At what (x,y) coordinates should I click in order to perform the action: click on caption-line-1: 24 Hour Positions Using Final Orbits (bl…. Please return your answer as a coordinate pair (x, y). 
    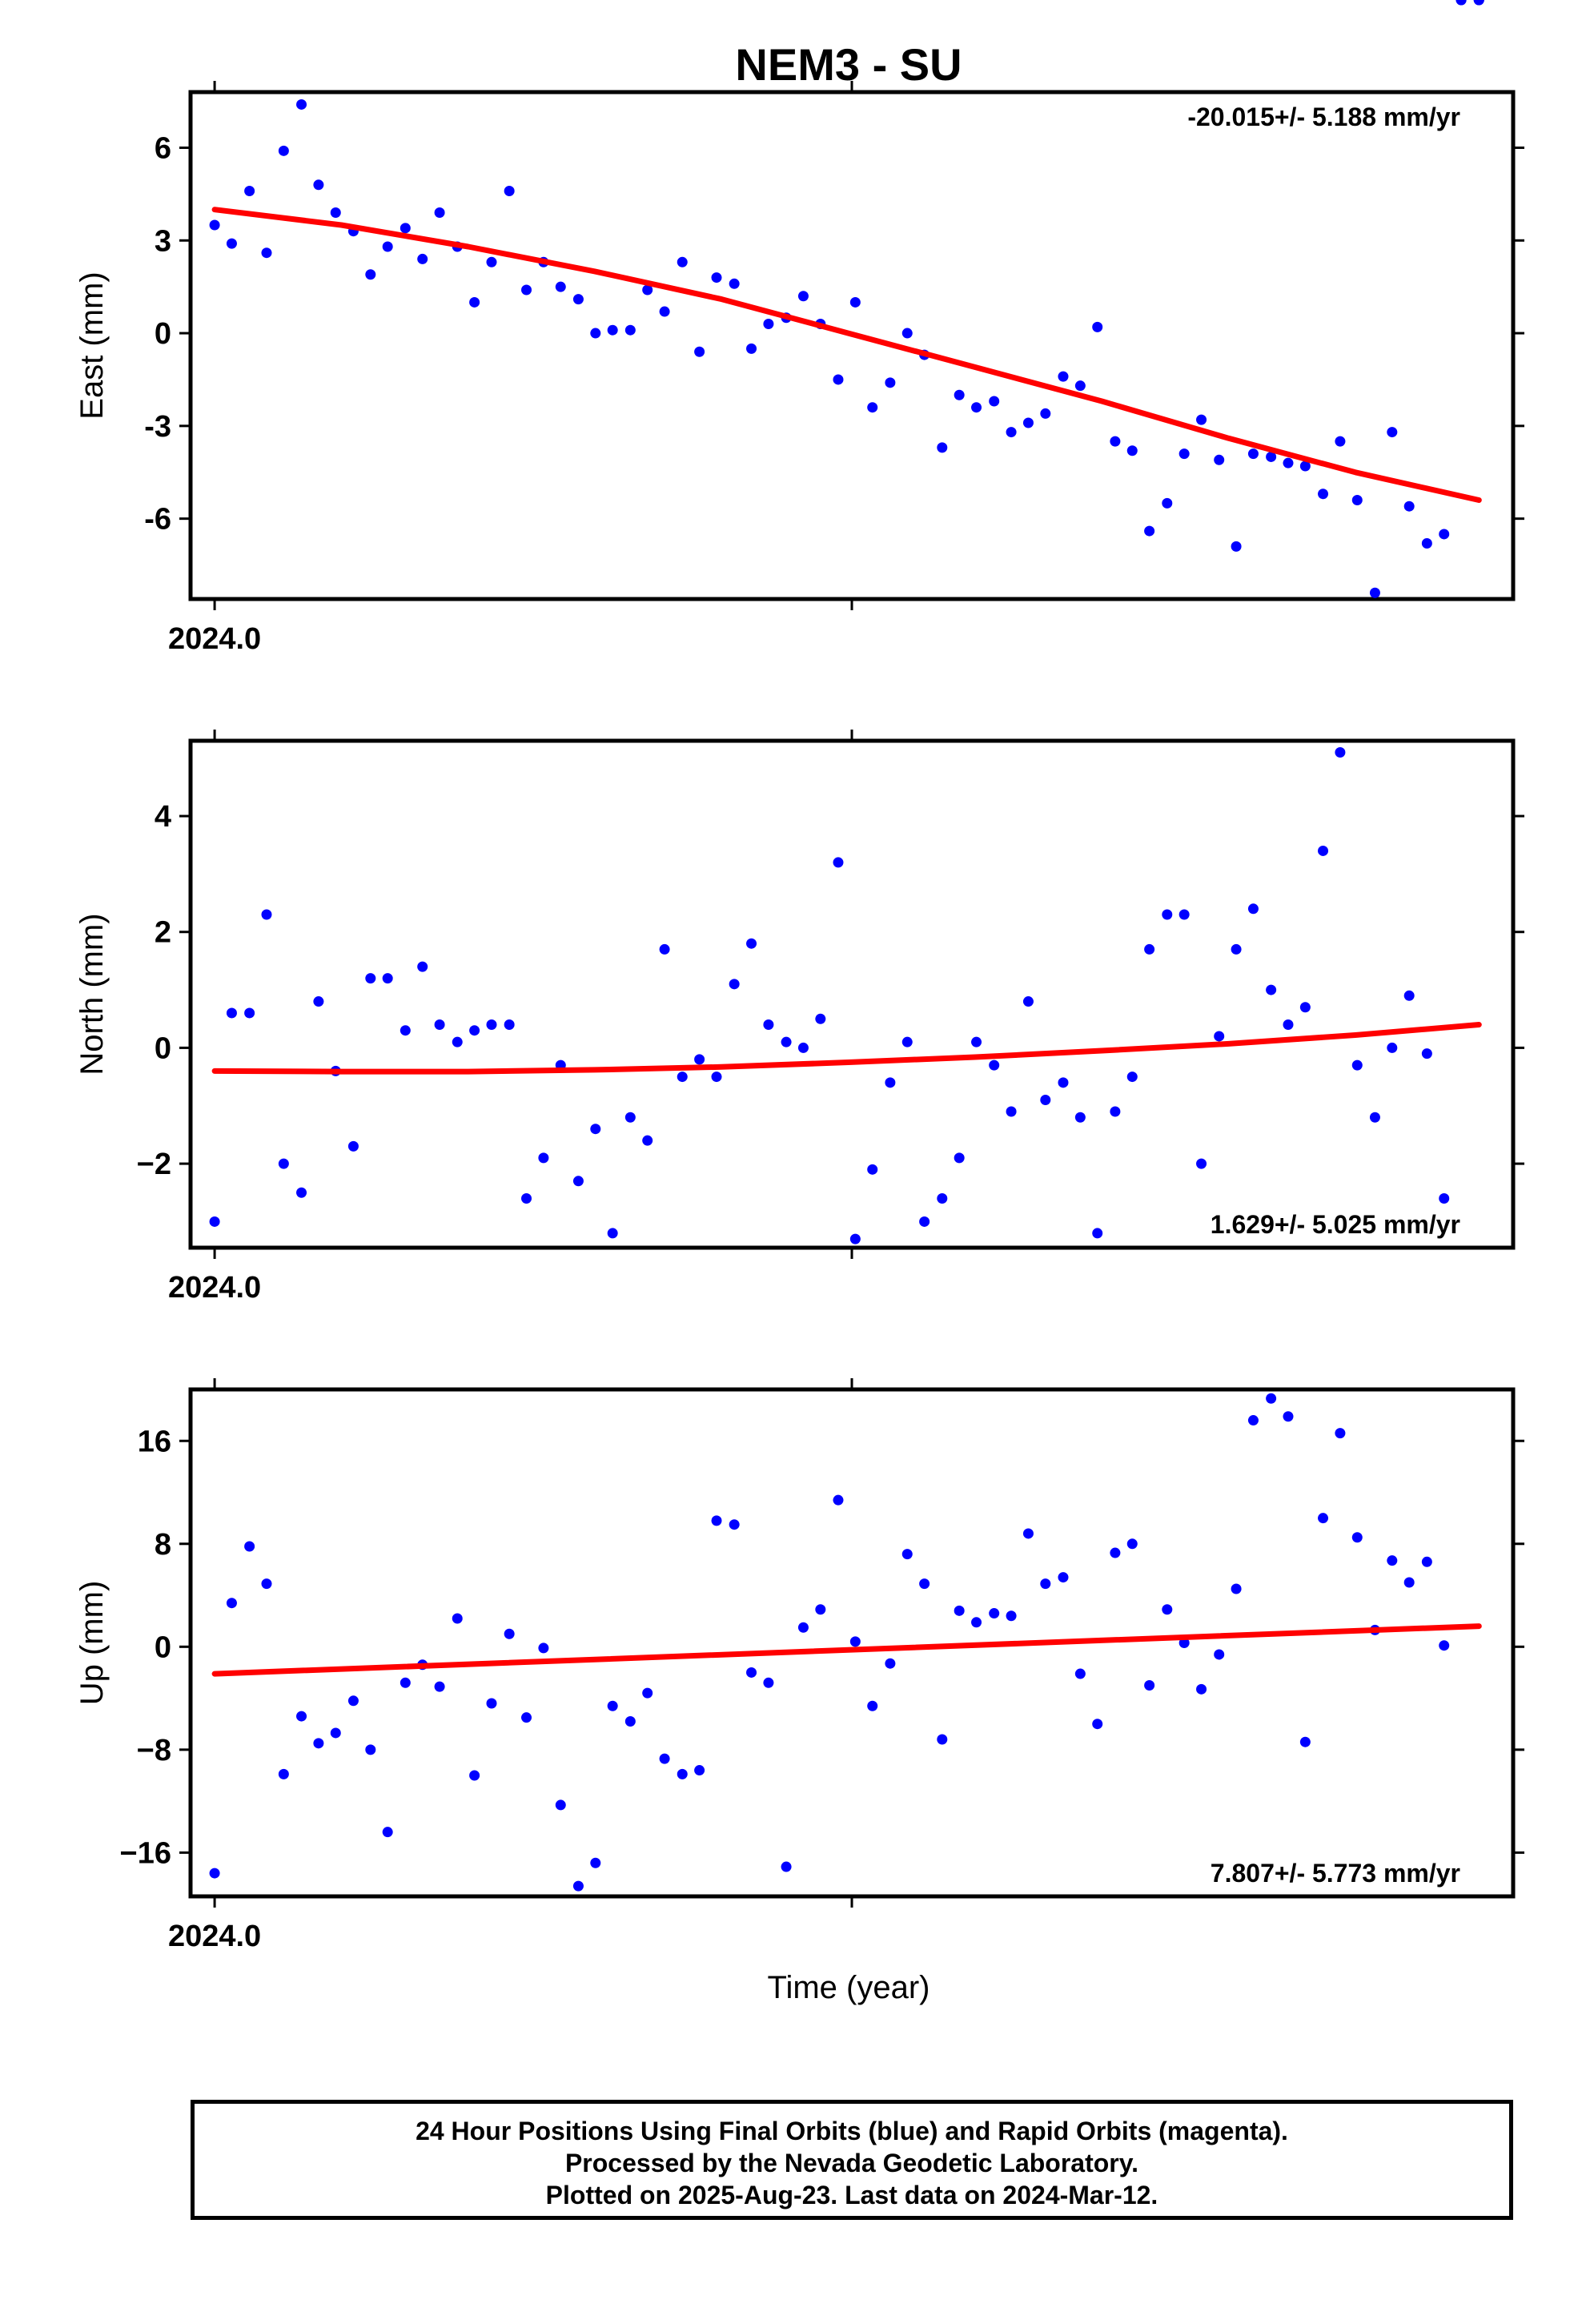
    Looking at the image, I should click on (852, 2131).